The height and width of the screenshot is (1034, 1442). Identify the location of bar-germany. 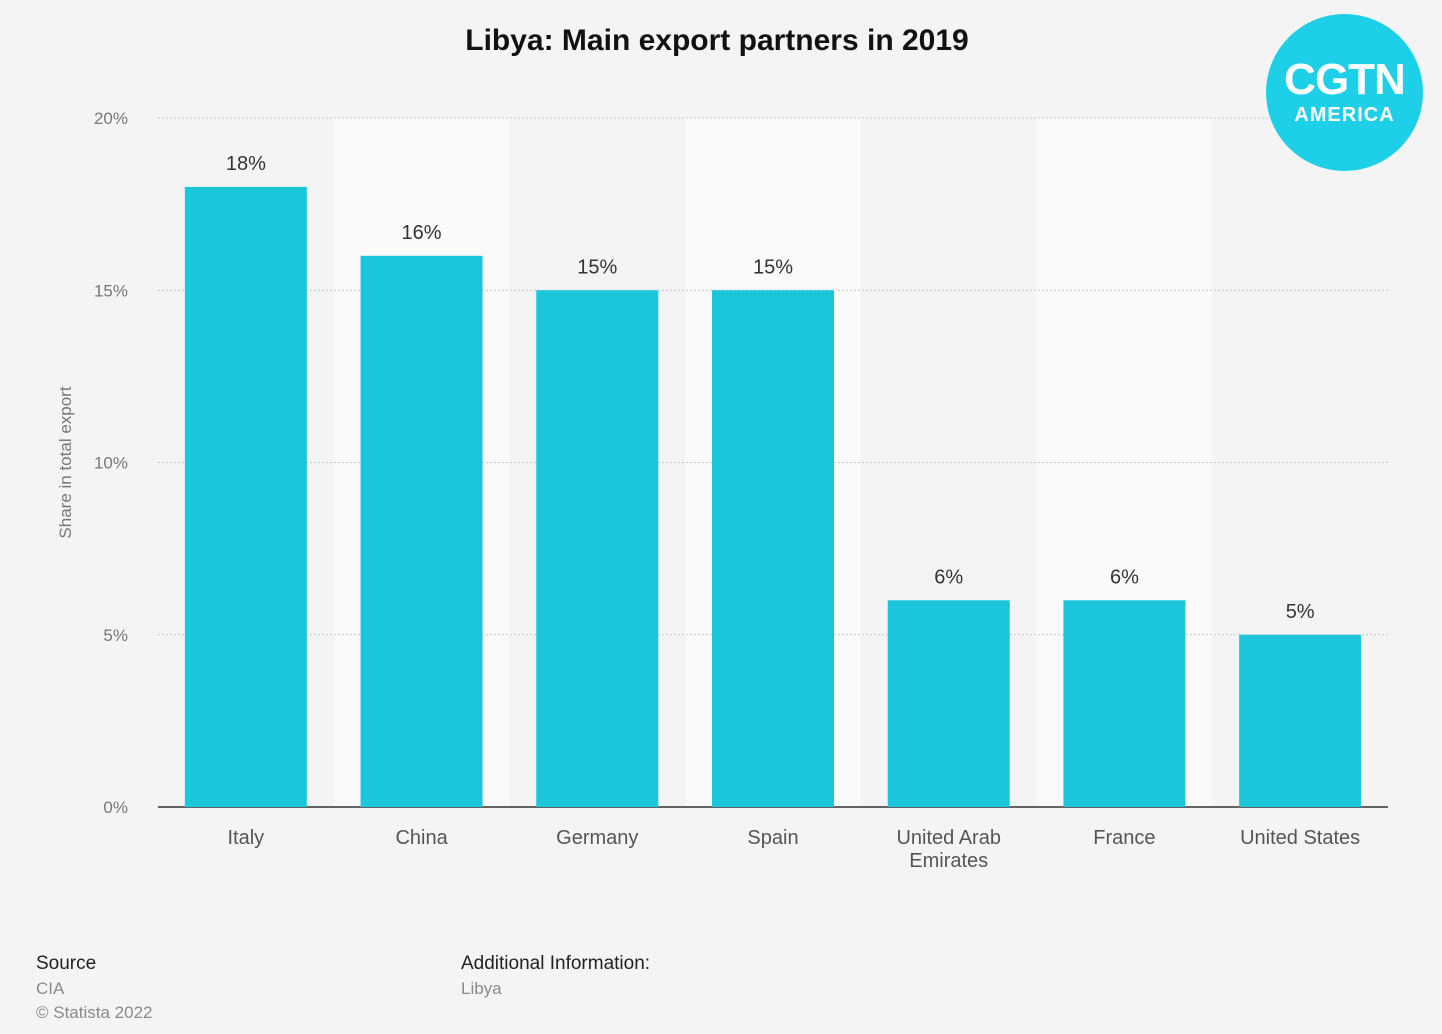
(597, 548).